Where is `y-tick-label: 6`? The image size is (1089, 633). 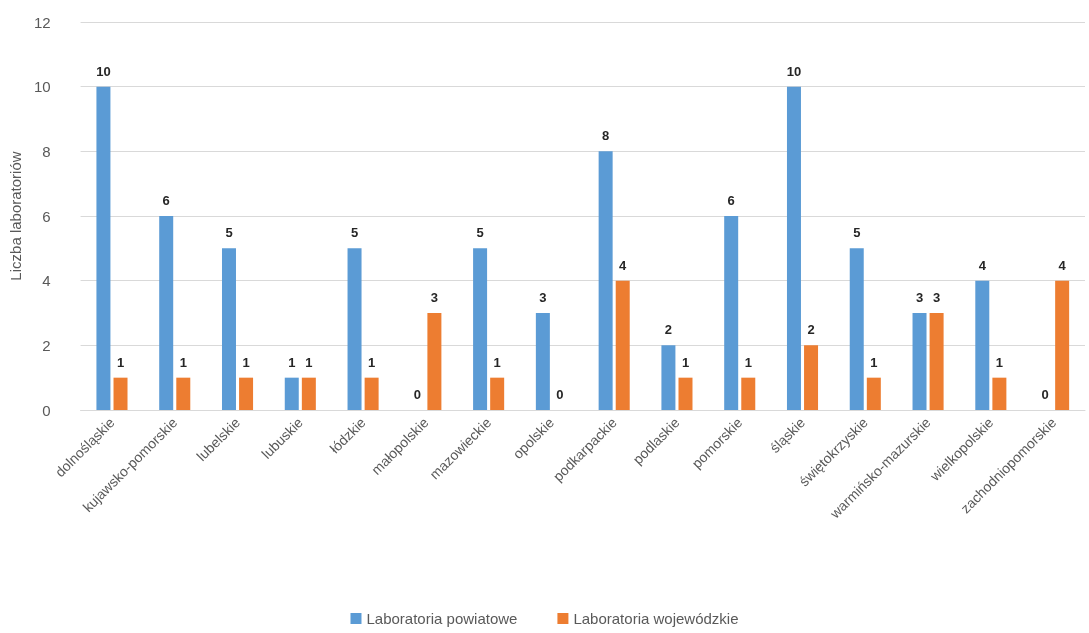 y-tick-label: 6 is located at coordinates (46, 216).